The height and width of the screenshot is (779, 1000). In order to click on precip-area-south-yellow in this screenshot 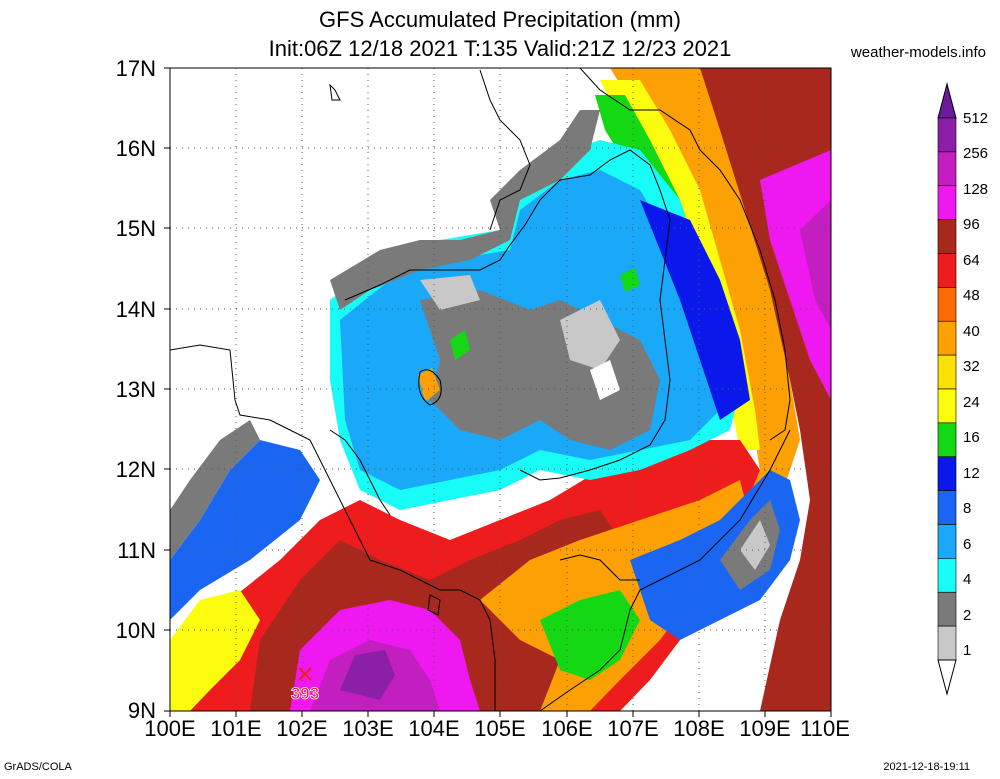, I will do `click(215, 650)`.